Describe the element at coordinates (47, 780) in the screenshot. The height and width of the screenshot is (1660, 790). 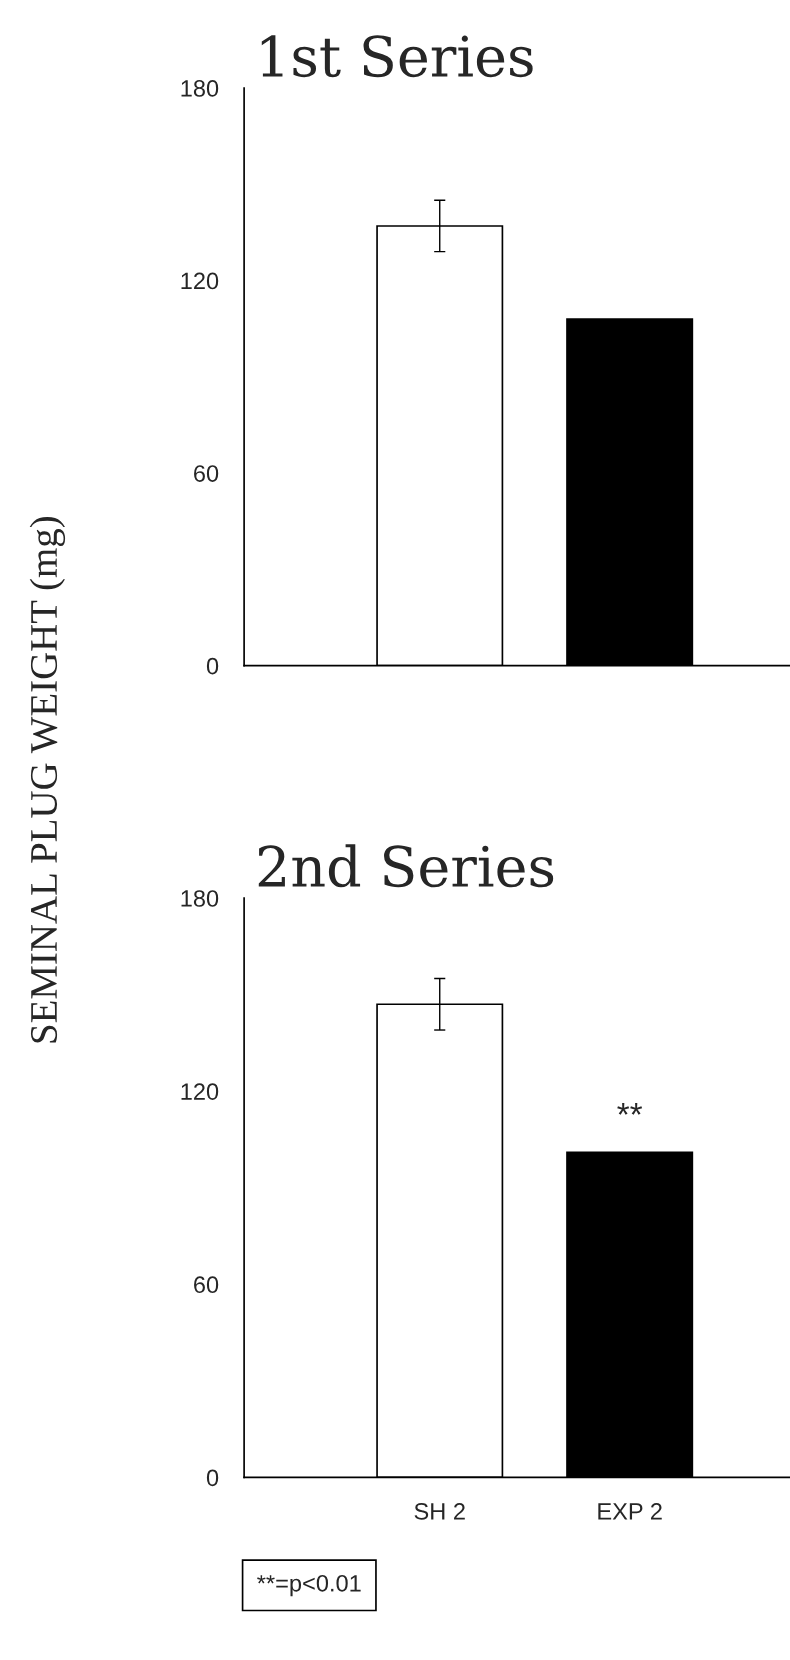
I see `y-axis-title: SEMINAL PLUG WEIGHT (mg)` at that location.